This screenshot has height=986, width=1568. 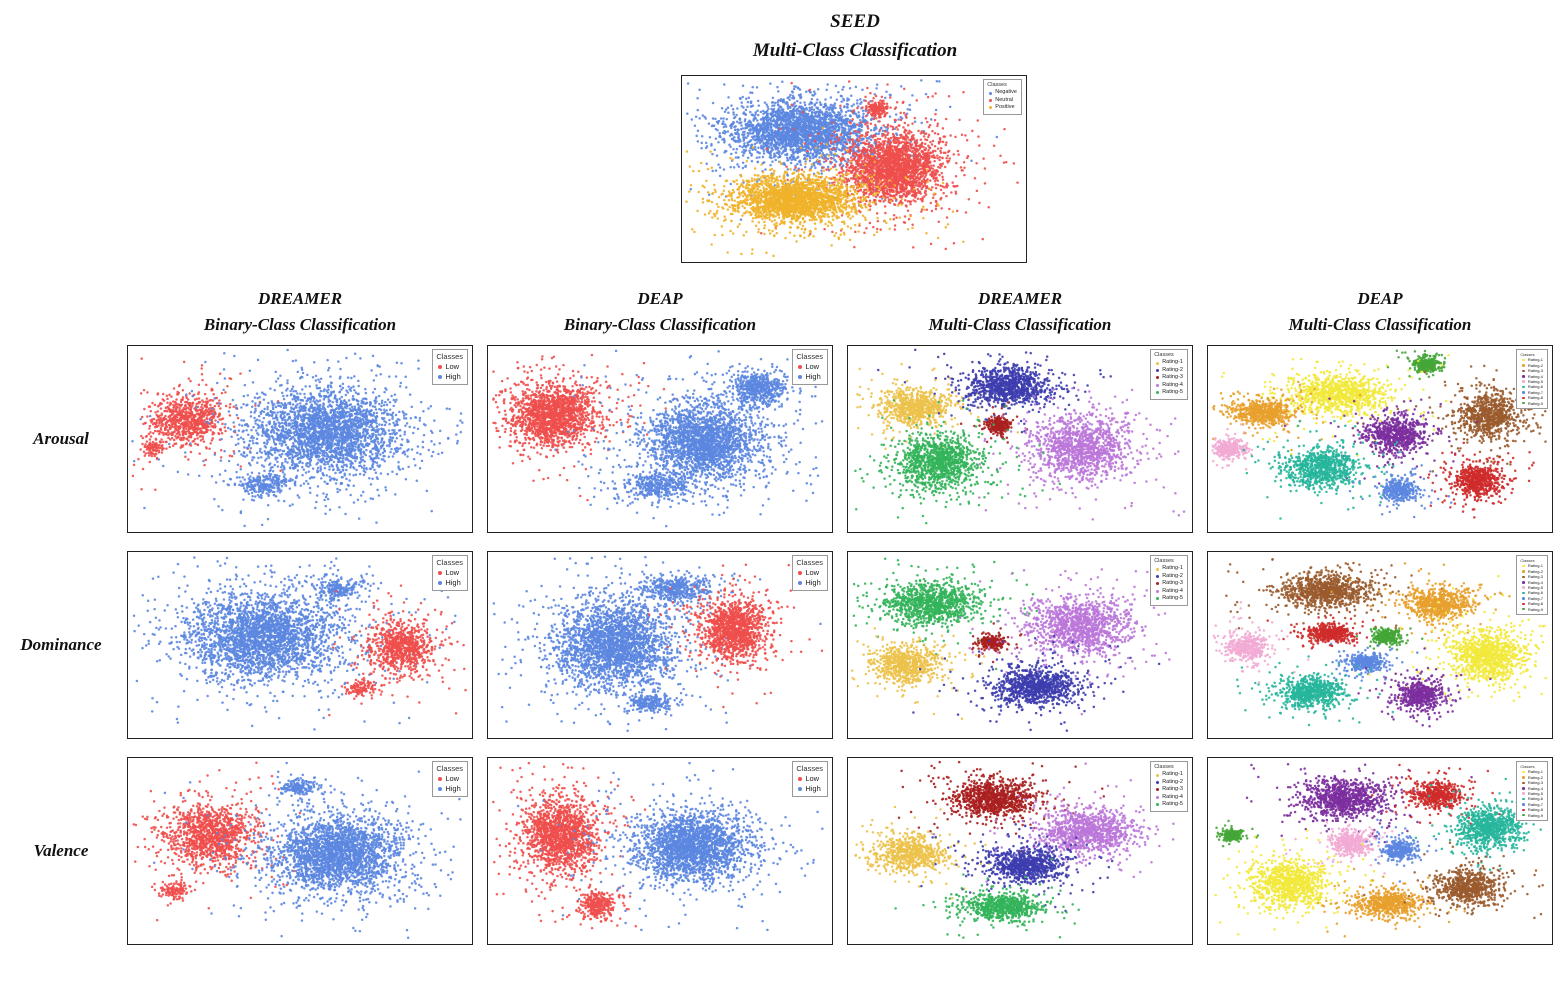 I want to click on legend-entry: Rating-9, so click(x=1531, y=609).